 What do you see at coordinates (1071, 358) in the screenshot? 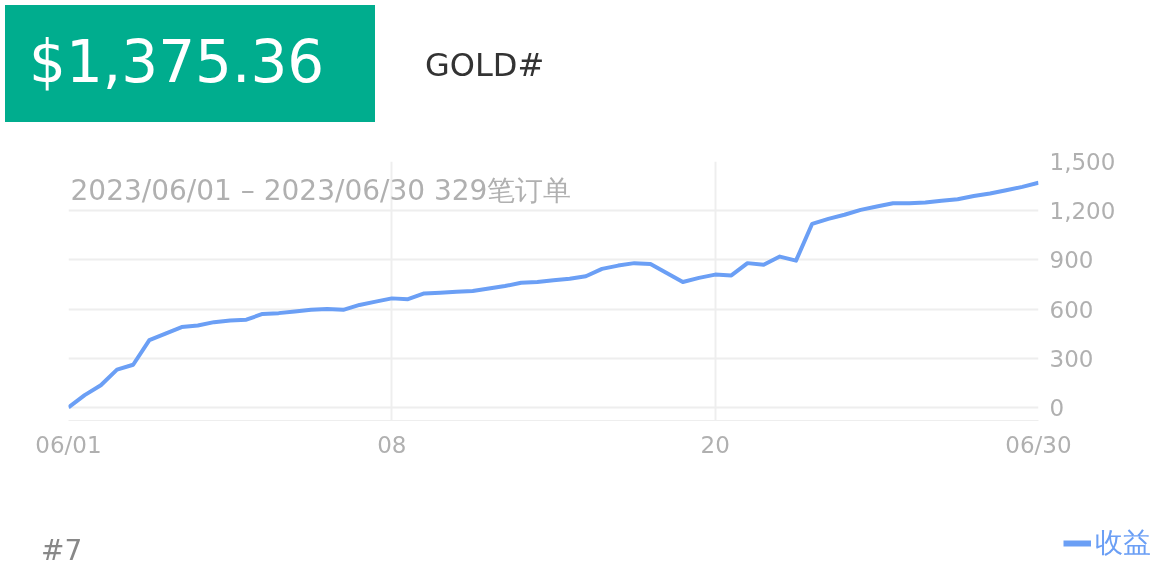
I see `y-tick-label: 300` at bounding box center [1071, 358].